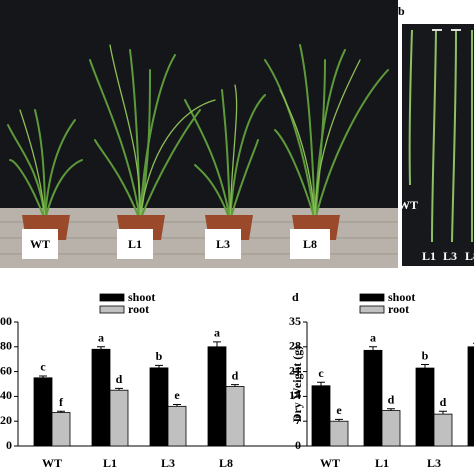 The image size is (474, 474). I want to click on y-tick-label: 60, so click(6, 370).